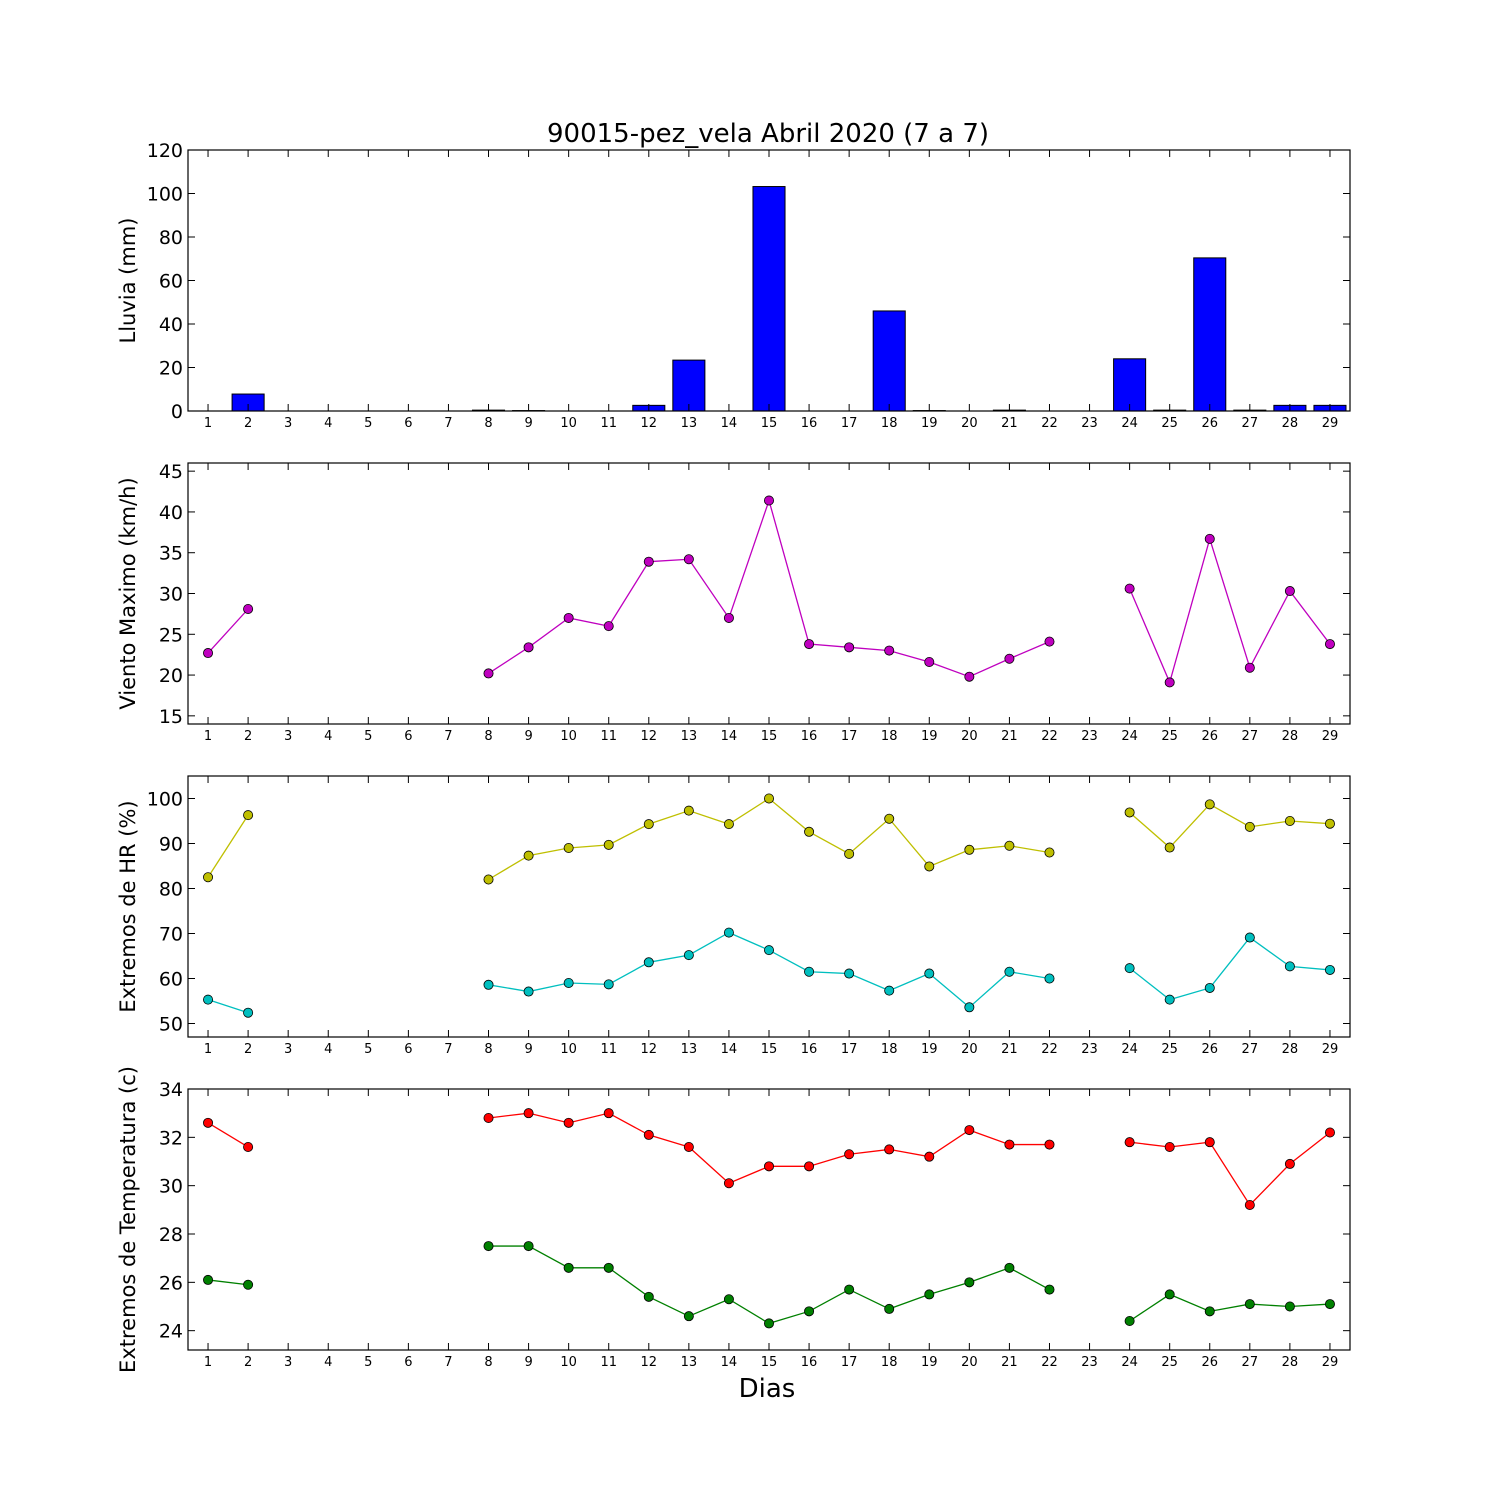  What do you see at coordinates (528, 423) in the screenshot?
I see `rain-xtick-label: 9` at bounding box center [528, 423].